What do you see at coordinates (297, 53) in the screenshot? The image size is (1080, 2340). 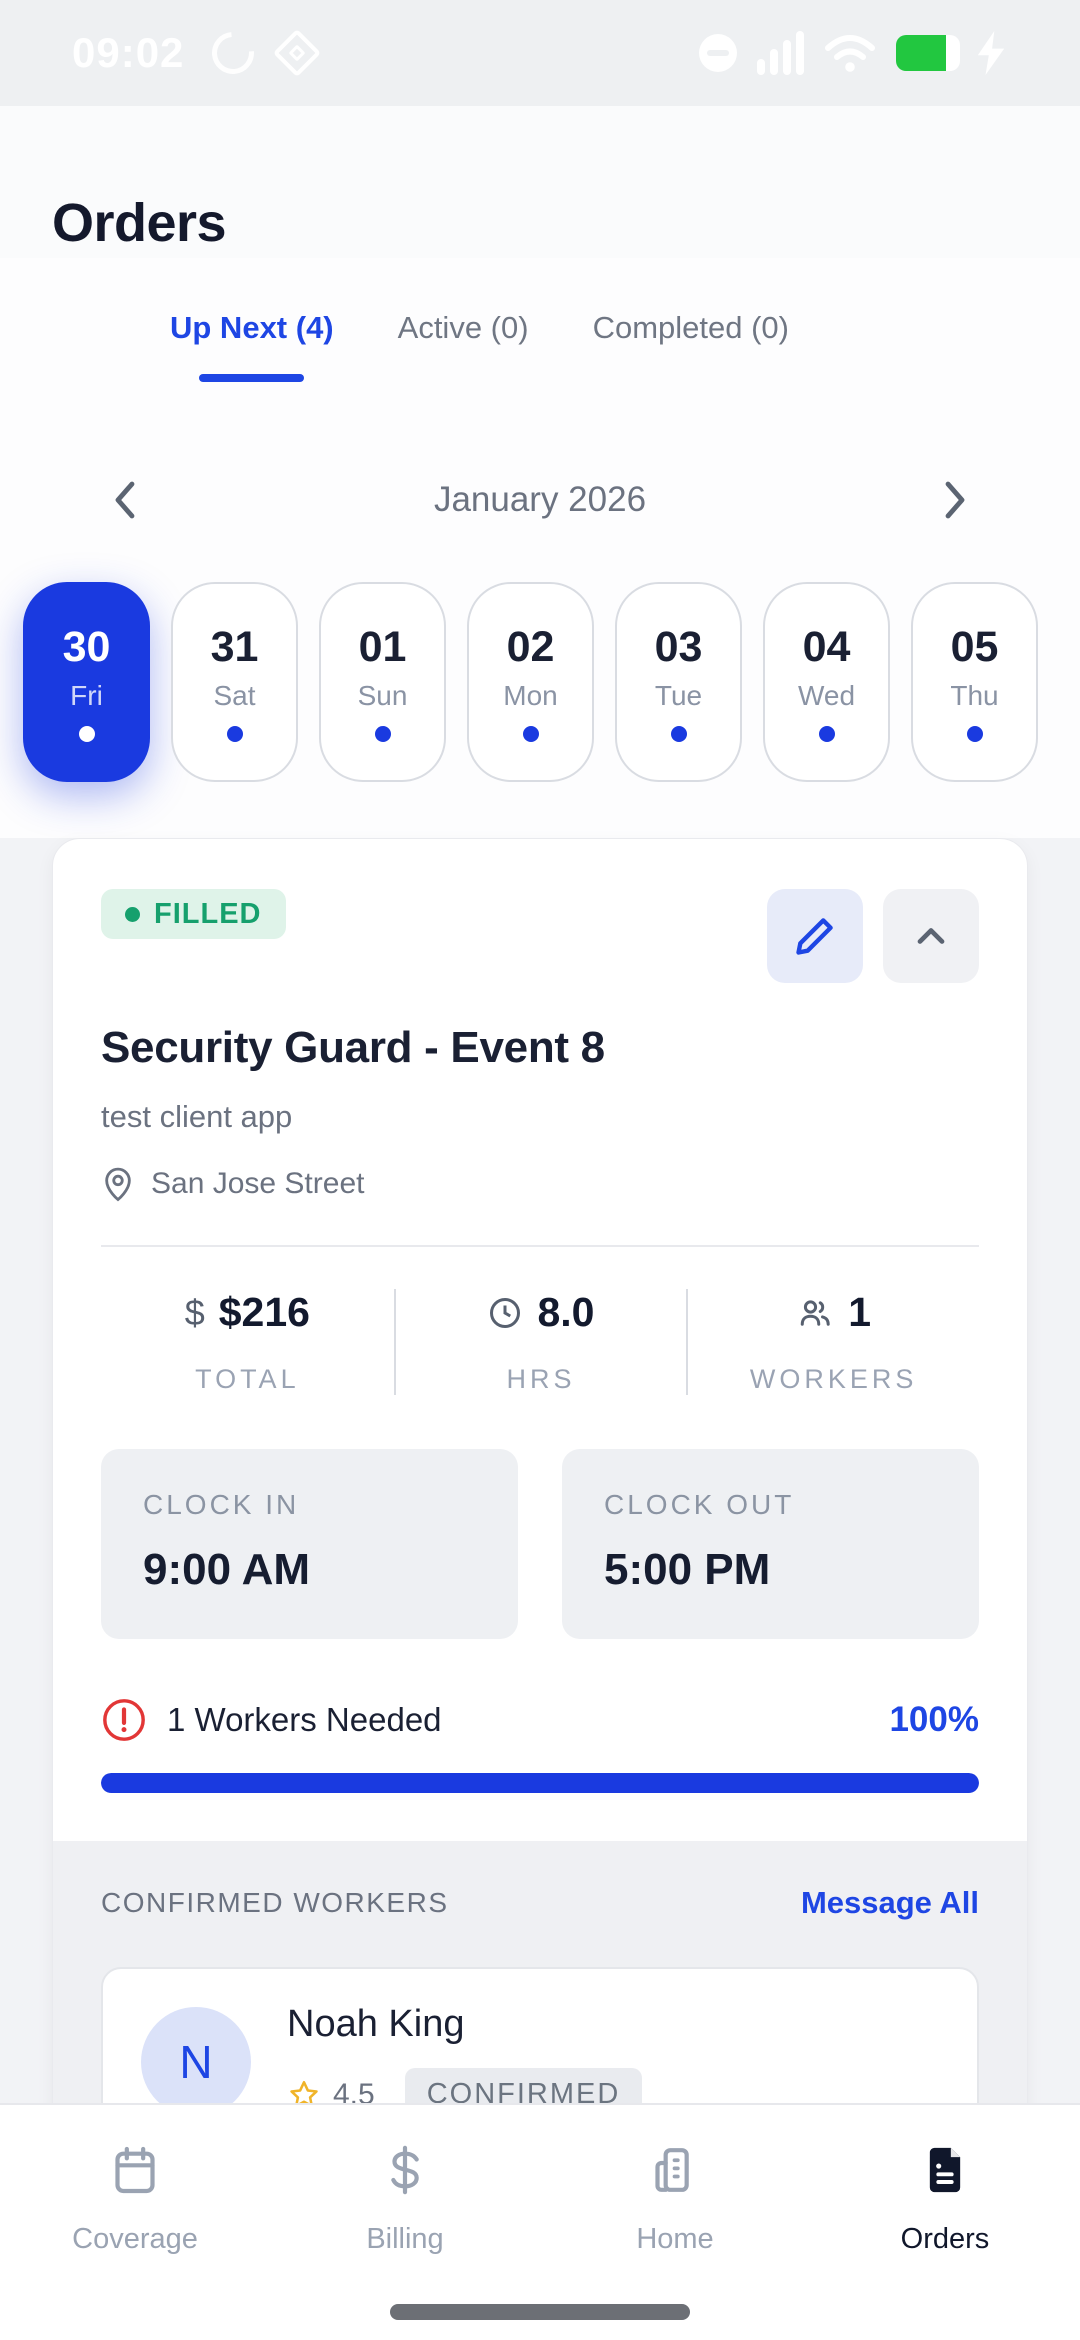 I see `diamond-icon` at bounding box center [297, 53].